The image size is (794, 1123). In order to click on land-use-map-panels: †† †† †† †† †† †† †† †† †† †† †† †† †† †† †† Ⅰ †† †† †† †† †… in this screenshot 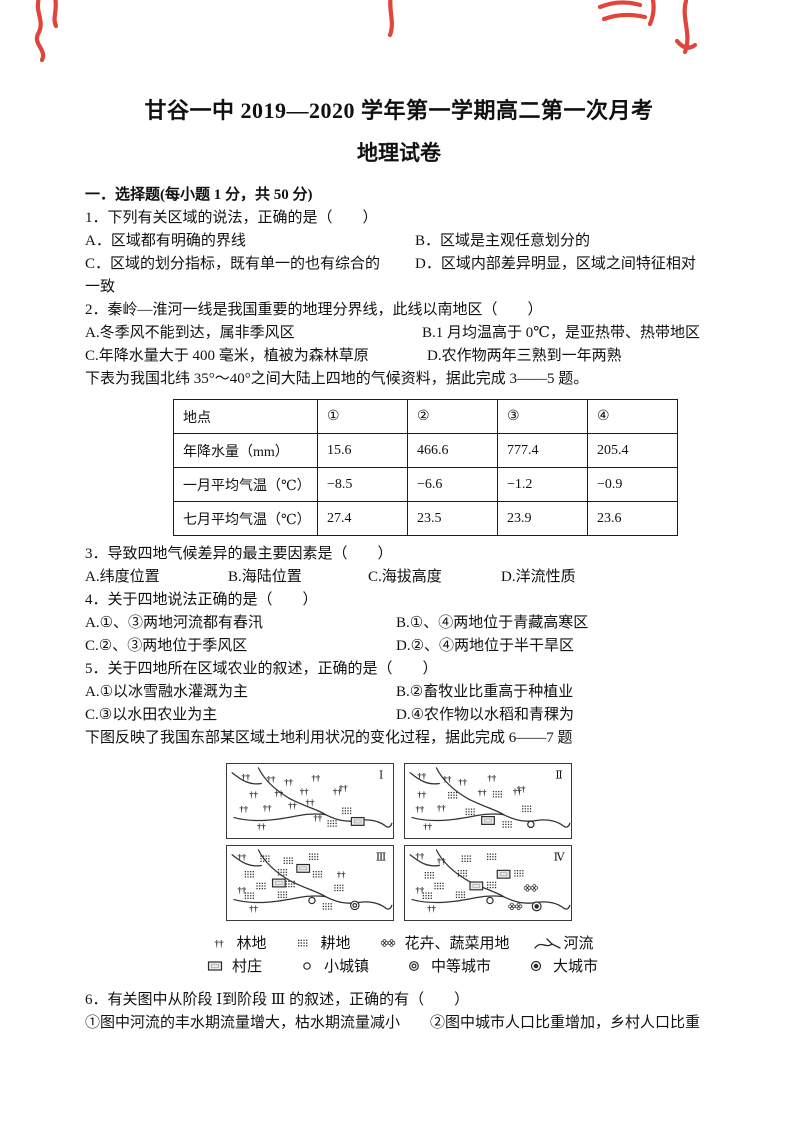, I will do `click(399, 842)`.